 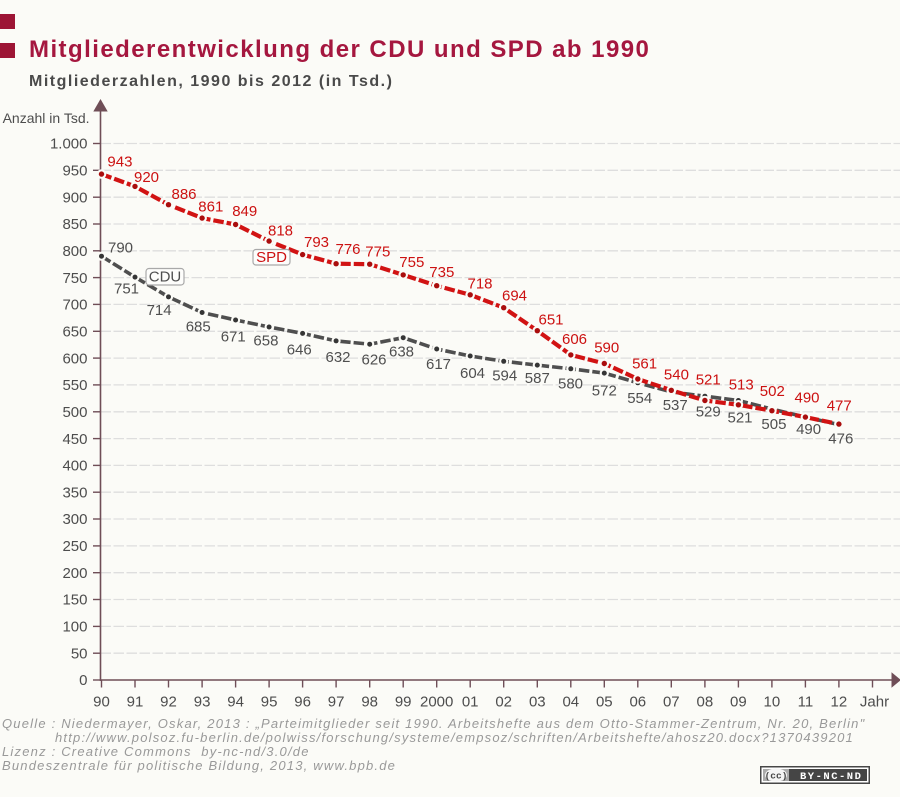 I want to click on svg-text: 950, so click(x=74, y=171).